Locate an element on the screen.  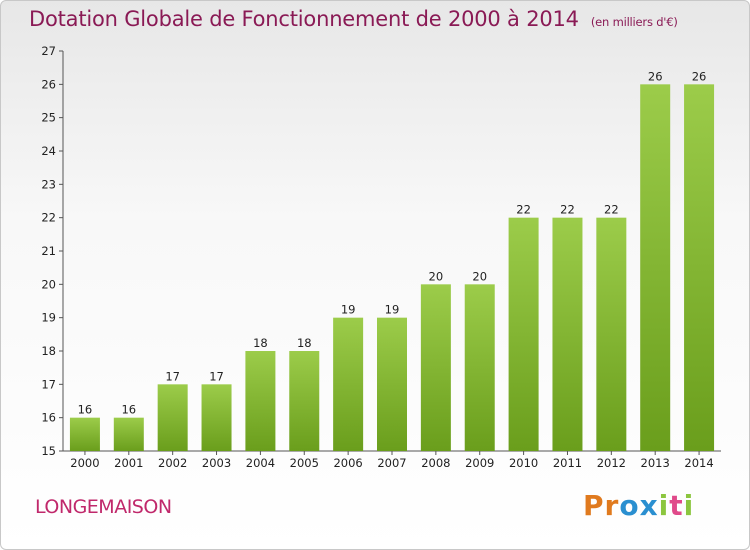
y-tick-label: 27 is located at coordinates (48, 51).